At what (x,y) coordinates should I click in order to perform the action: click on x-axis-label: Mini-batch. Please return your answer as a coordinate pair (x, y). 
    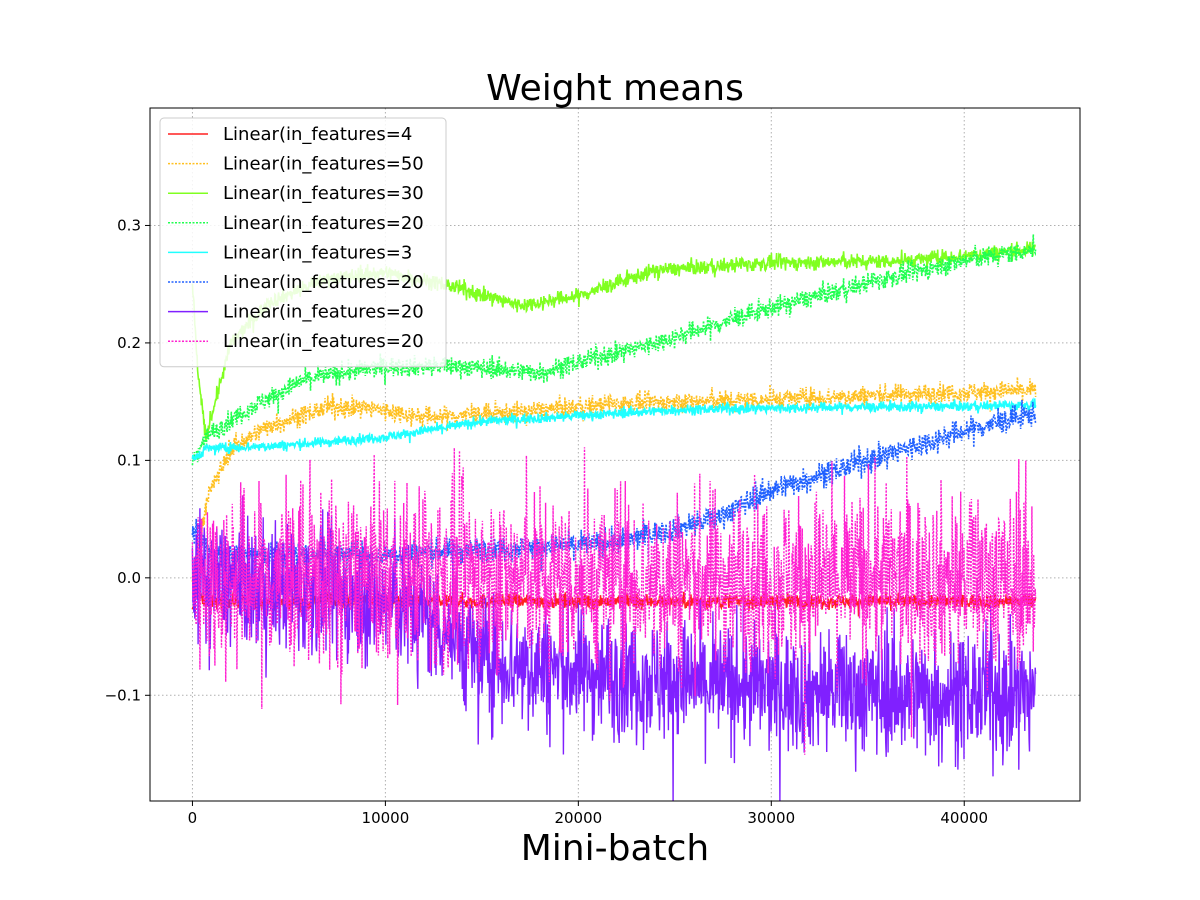
    Looking at the image, I should click on (615, 848).